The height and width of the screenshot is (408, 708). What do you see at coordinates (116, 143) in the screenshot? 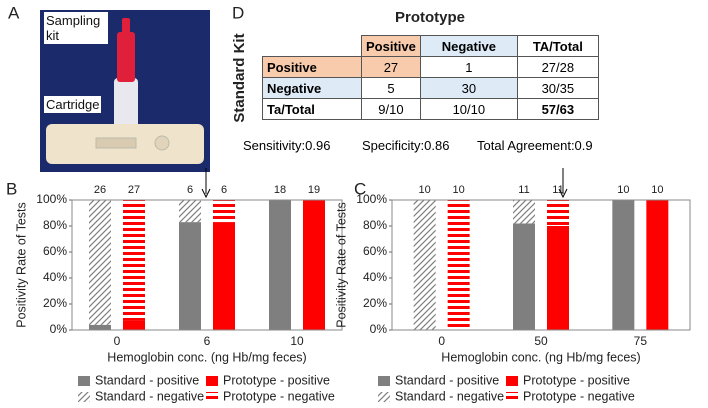
I see `cartridge-window` at bounding box center [116, 143].